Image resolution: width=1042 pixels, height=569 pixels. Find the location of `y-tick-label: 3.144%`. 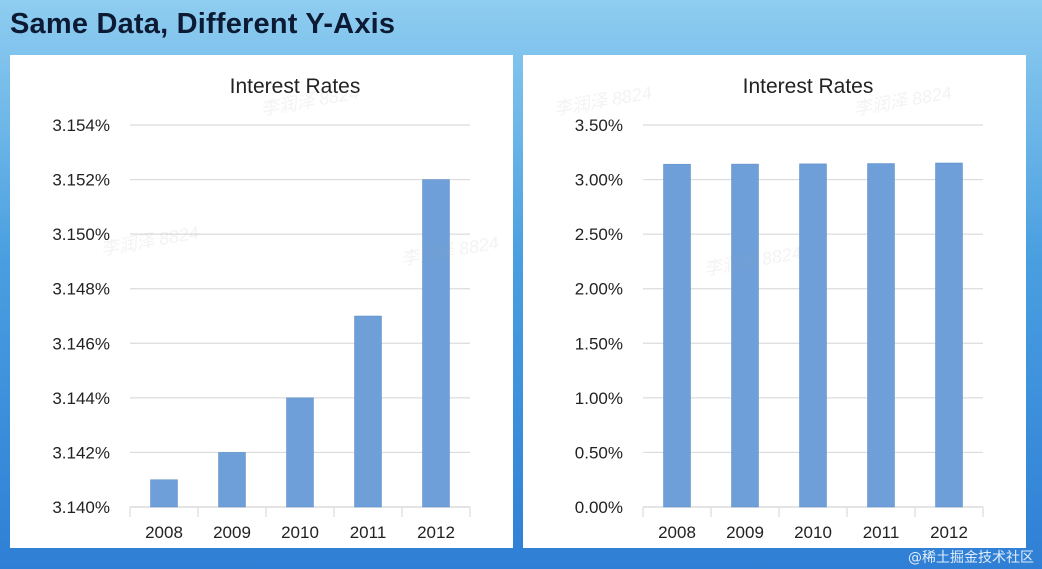

y-tick-label: 3.144% is located at coordinates (81, 398).